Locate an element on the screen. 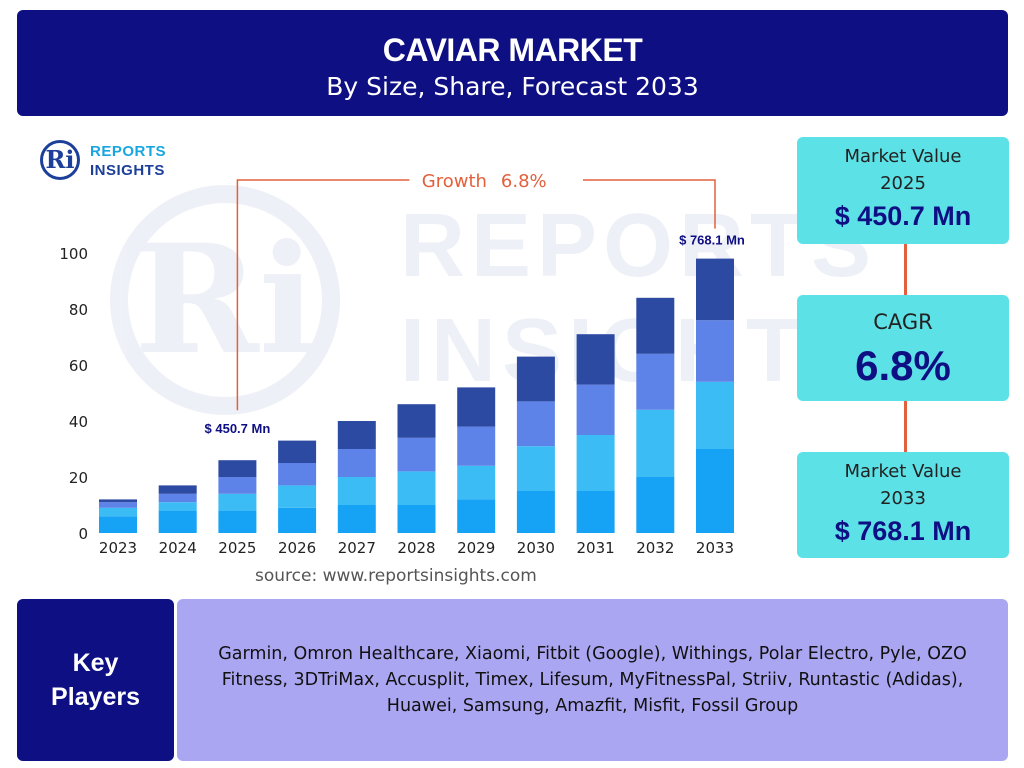  y-tick-label: 80 is located at coordinates (78, 310).